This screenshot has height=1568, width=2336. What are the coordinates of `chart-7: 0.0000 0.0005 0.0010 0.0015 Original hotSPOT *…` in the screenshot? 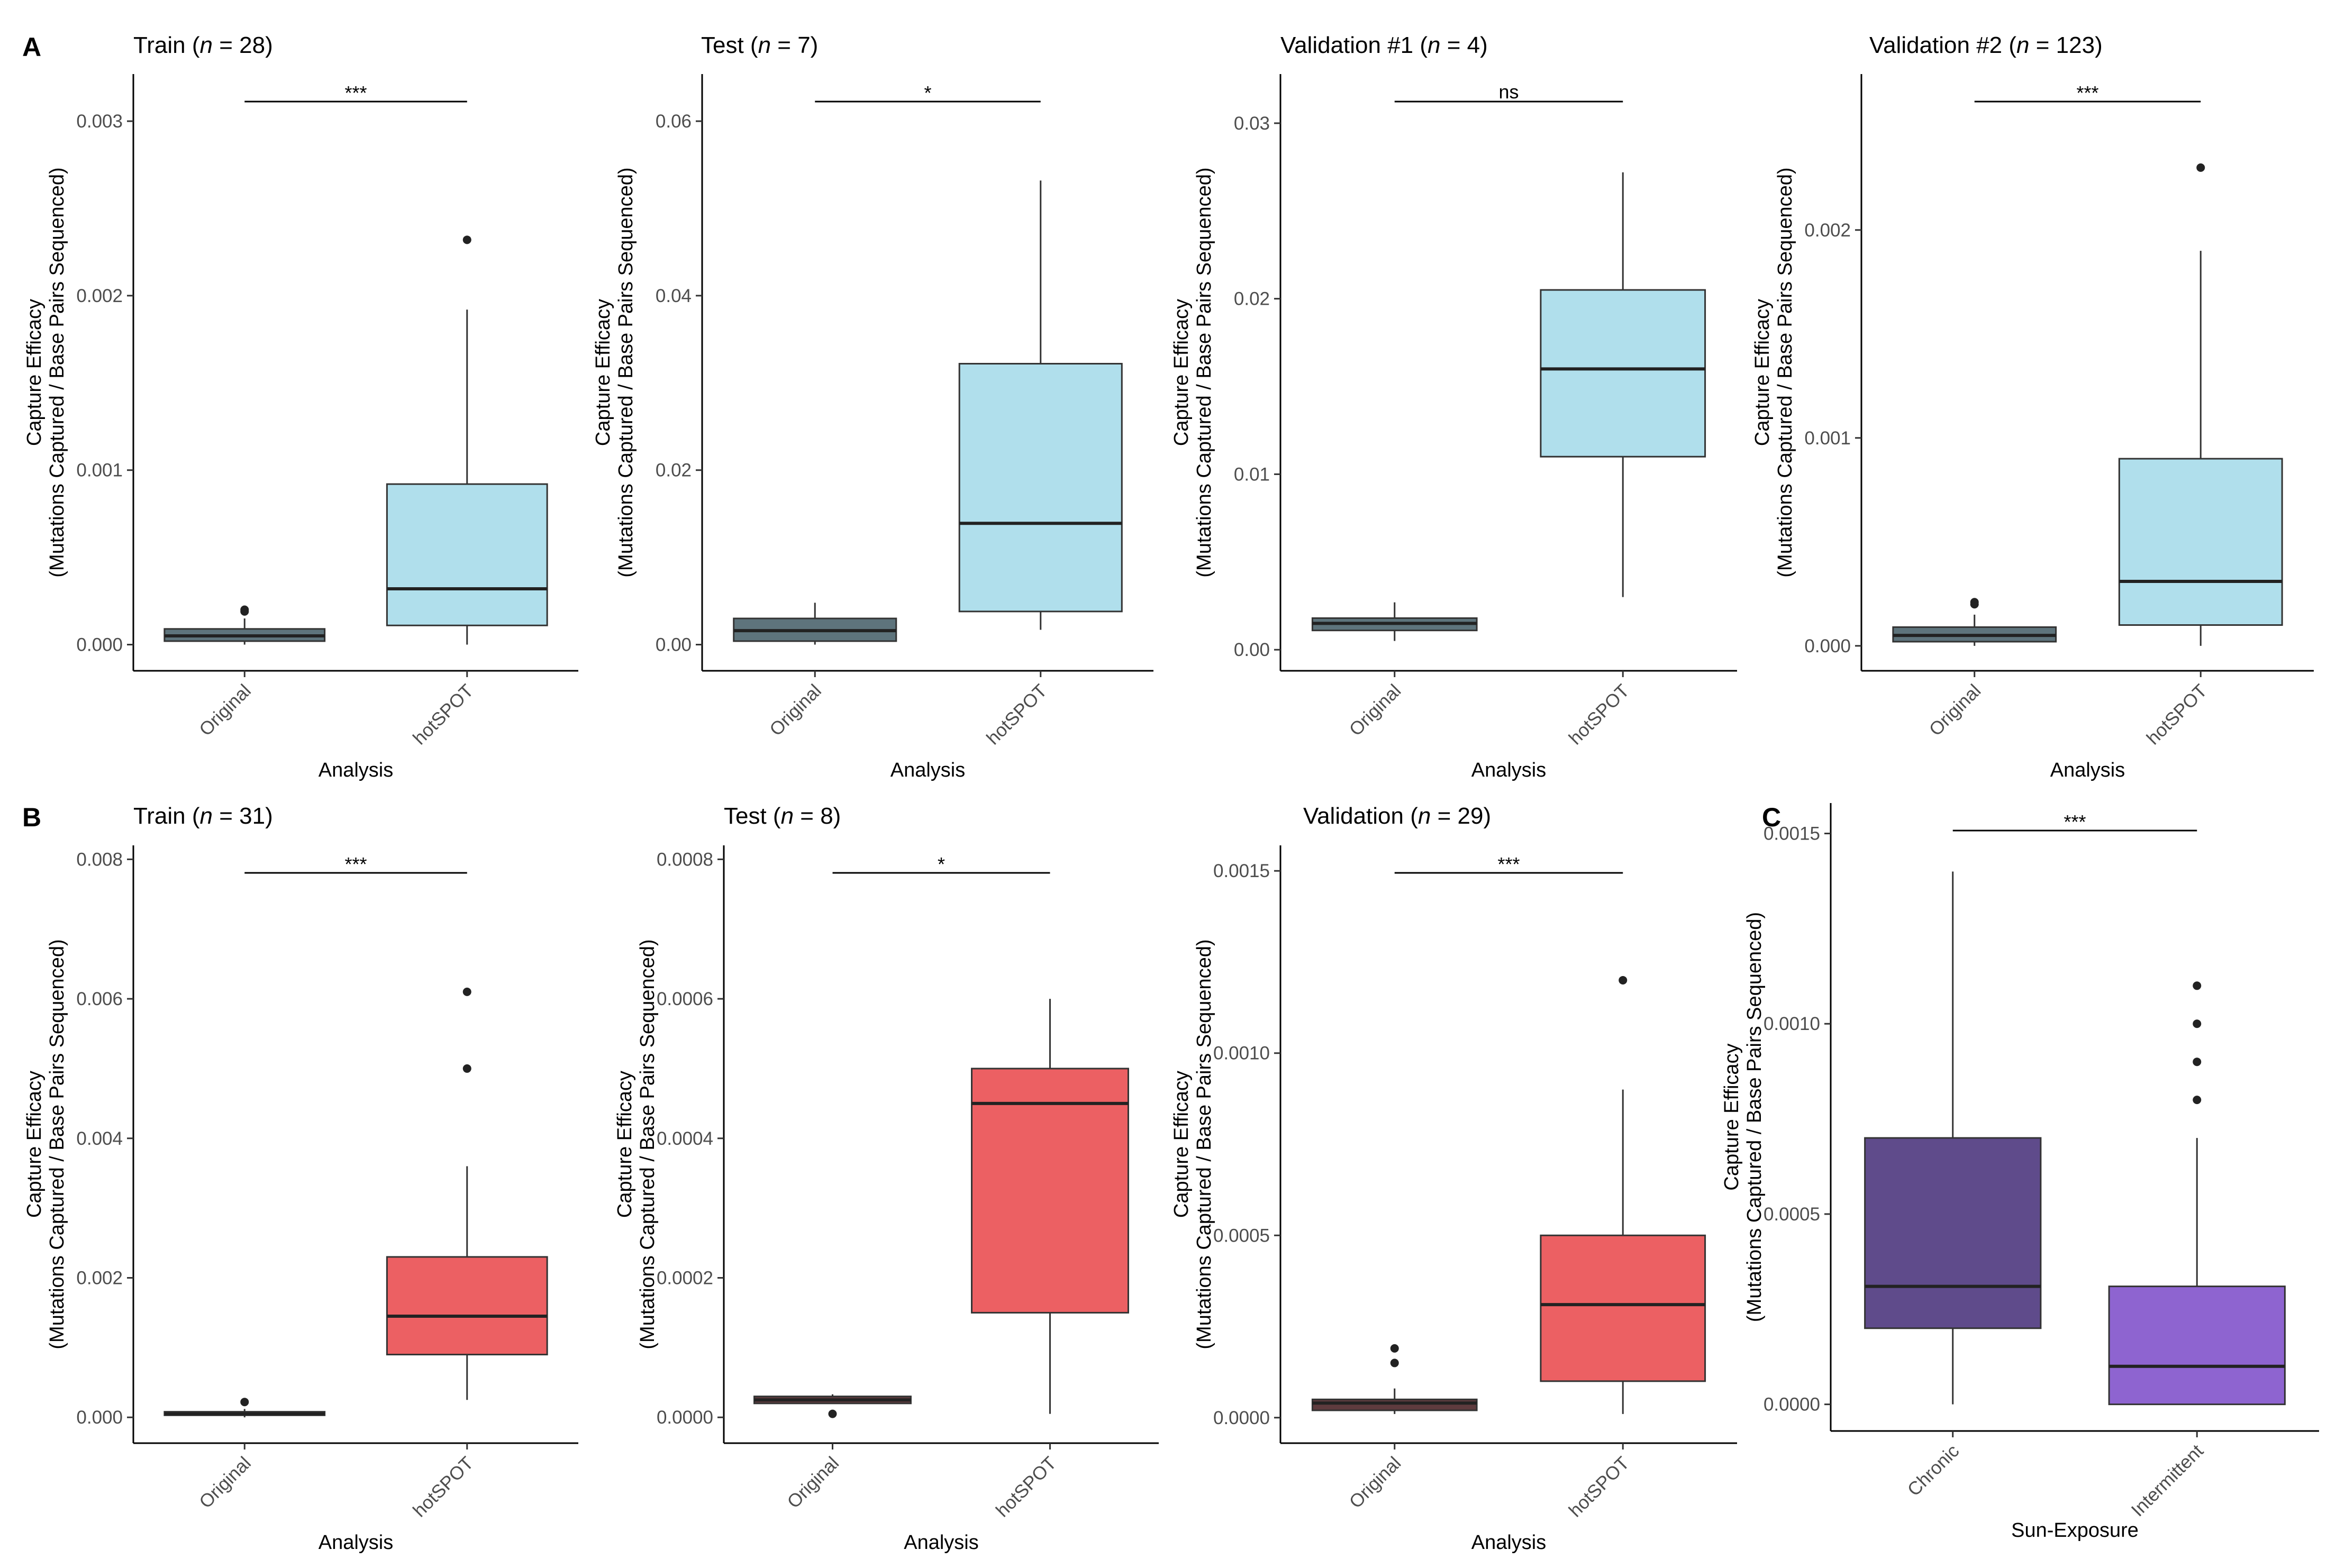 It's located at (1453, 1178).